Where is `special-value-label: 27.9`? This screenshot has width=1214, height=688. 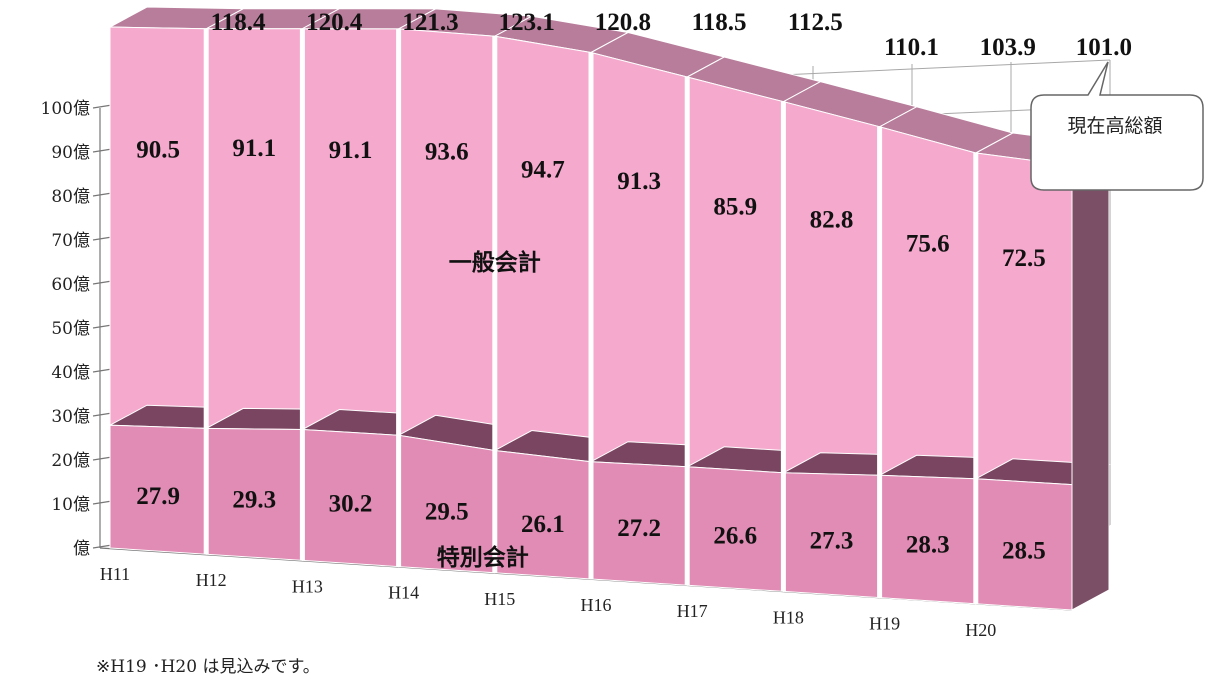
special-value-label: 27.9 is located at coordinates (158, 496).